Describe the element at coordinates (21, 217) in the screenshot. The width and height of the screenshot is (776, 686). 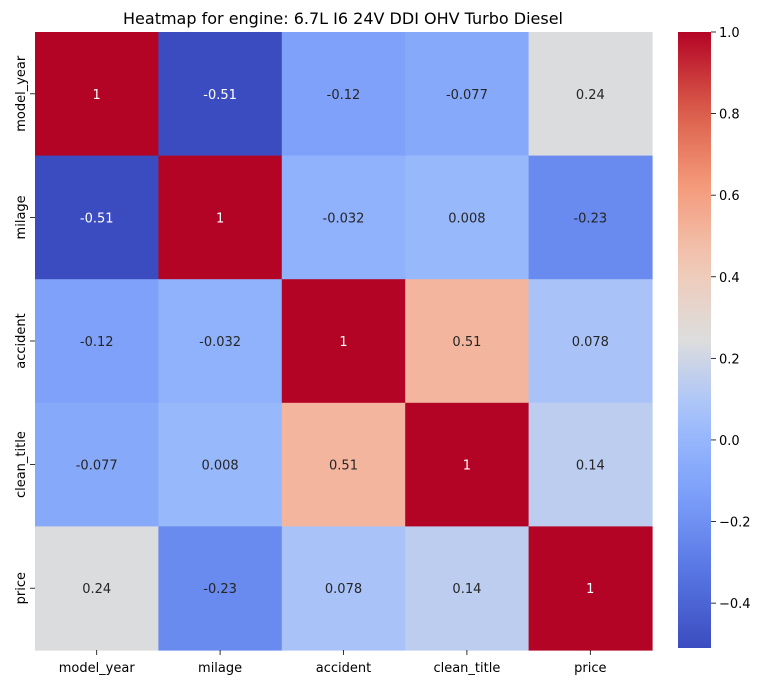
I see `y-tick-label: milage` at that location.